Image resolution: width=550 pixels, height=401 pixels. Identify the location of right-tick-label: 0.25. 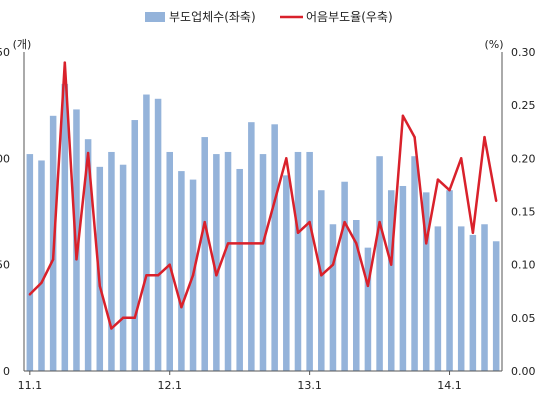
(523, 105).